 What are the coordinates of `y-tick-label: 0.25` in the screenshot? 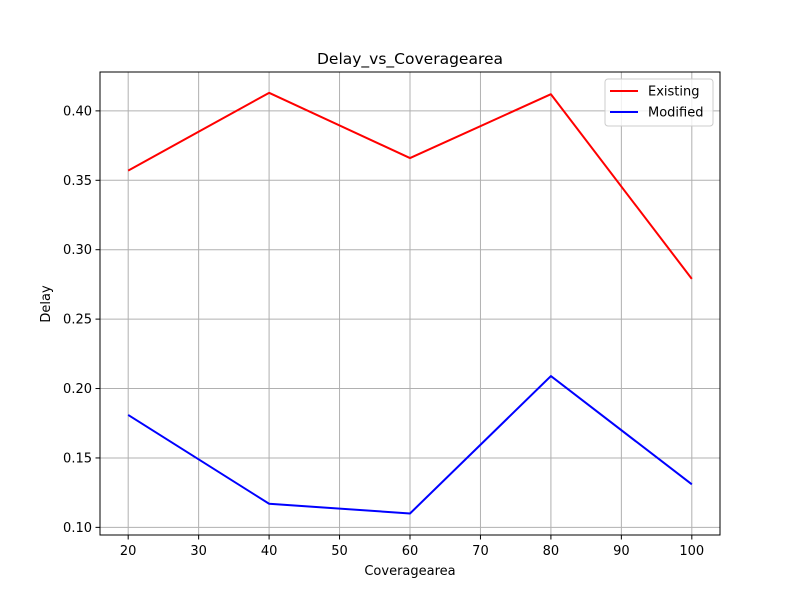 It's located at (77, 320).